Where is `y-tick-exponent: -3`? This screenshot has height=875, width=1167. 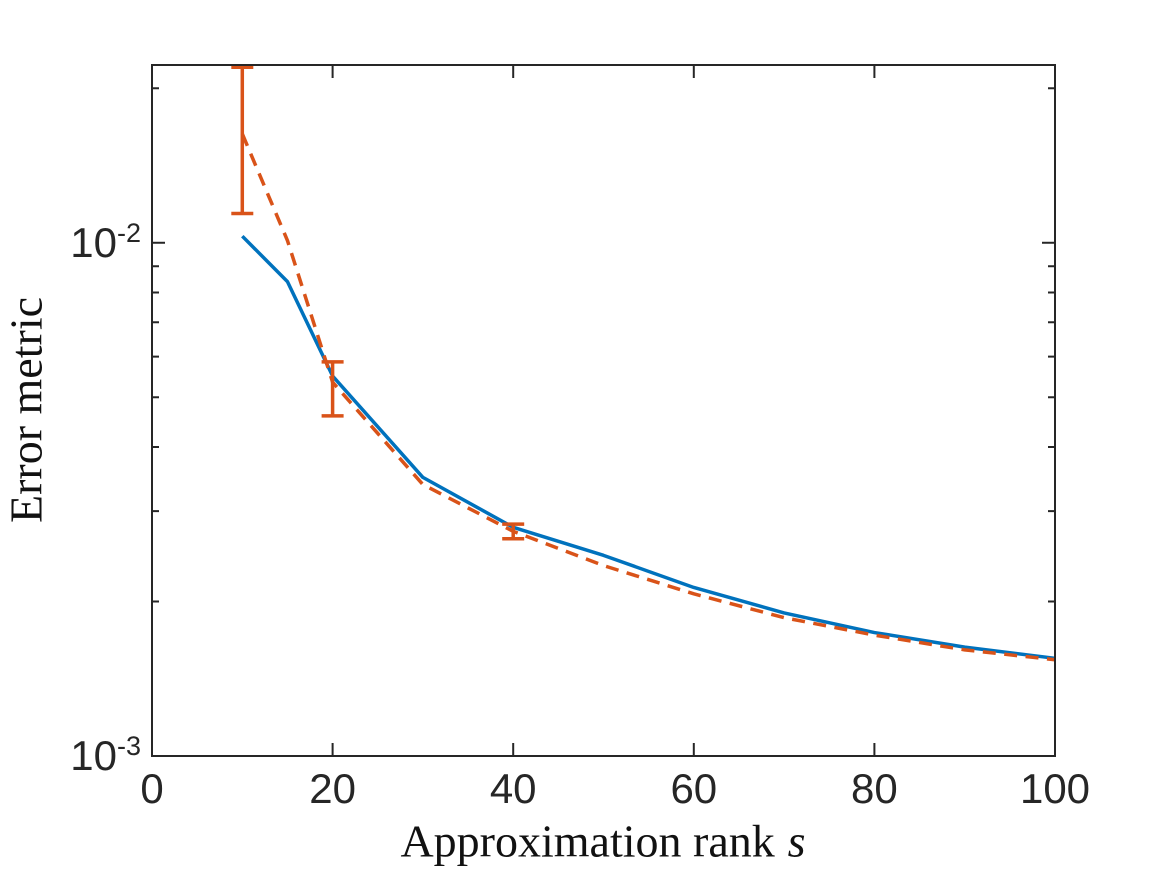
y-tick-exponent: -3 is located at coordinates (128, 746).